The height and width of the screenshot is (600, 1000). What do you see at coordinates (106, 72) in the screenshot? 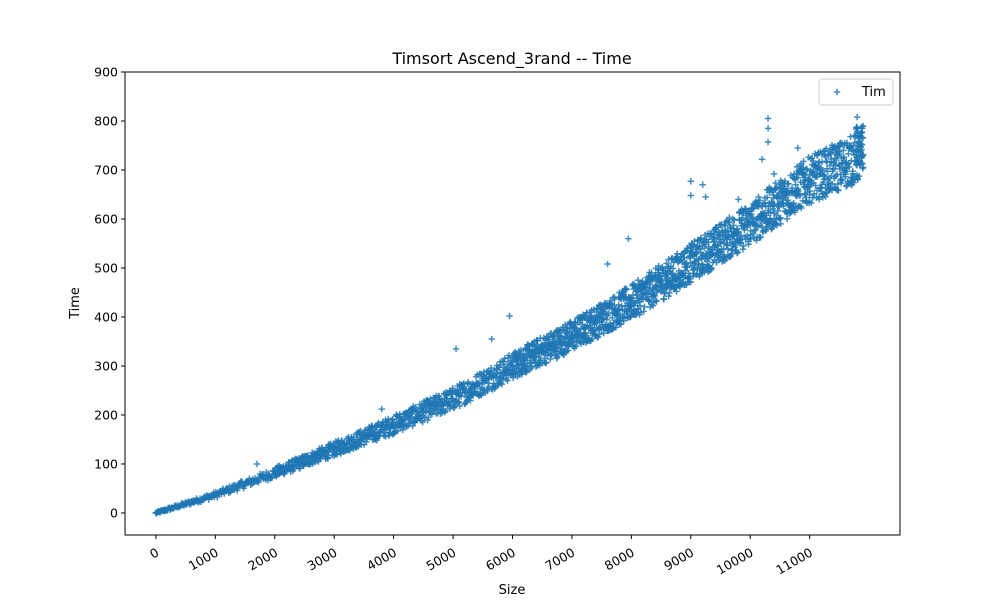
I see `y-tick-label: 900` at bounding box center [106, 72].